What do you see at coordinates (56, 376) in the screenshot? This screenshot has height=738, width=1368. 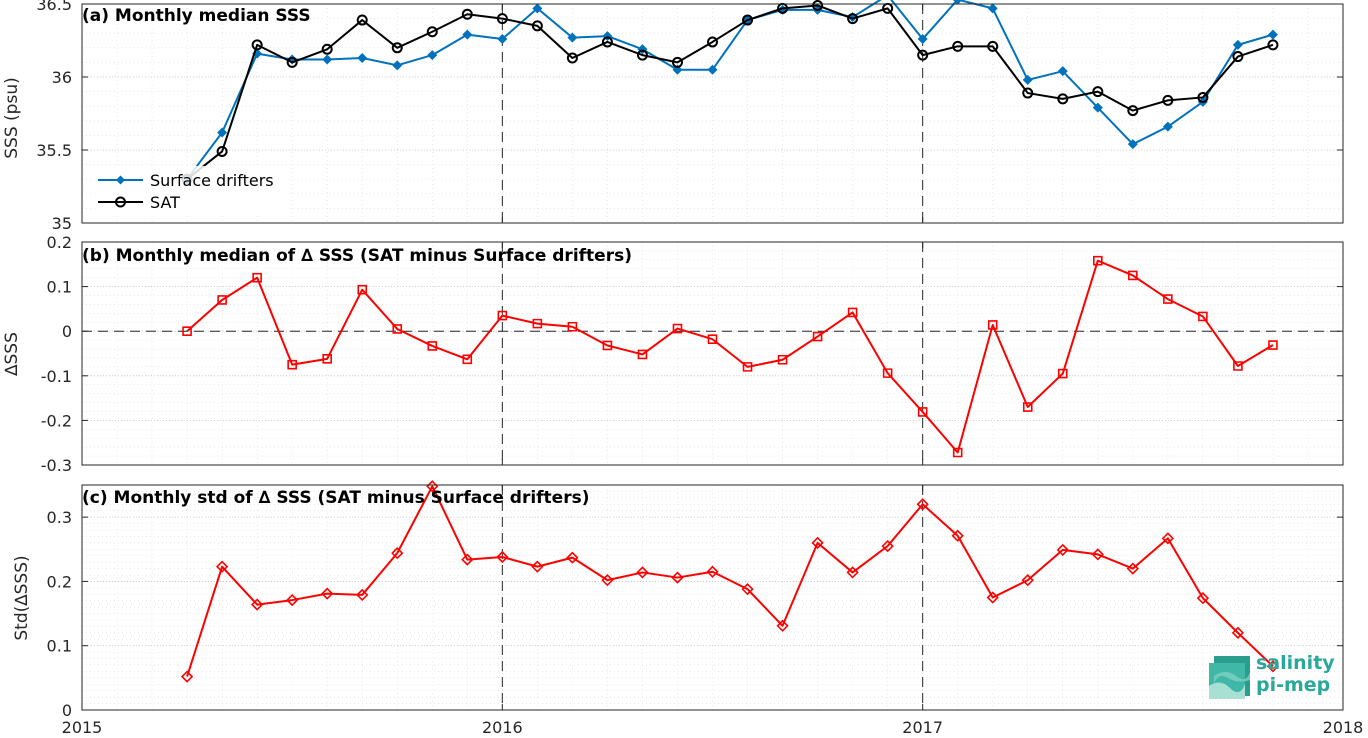 I see `y-tick-label: -0.1` at bounding box center [56, 376].